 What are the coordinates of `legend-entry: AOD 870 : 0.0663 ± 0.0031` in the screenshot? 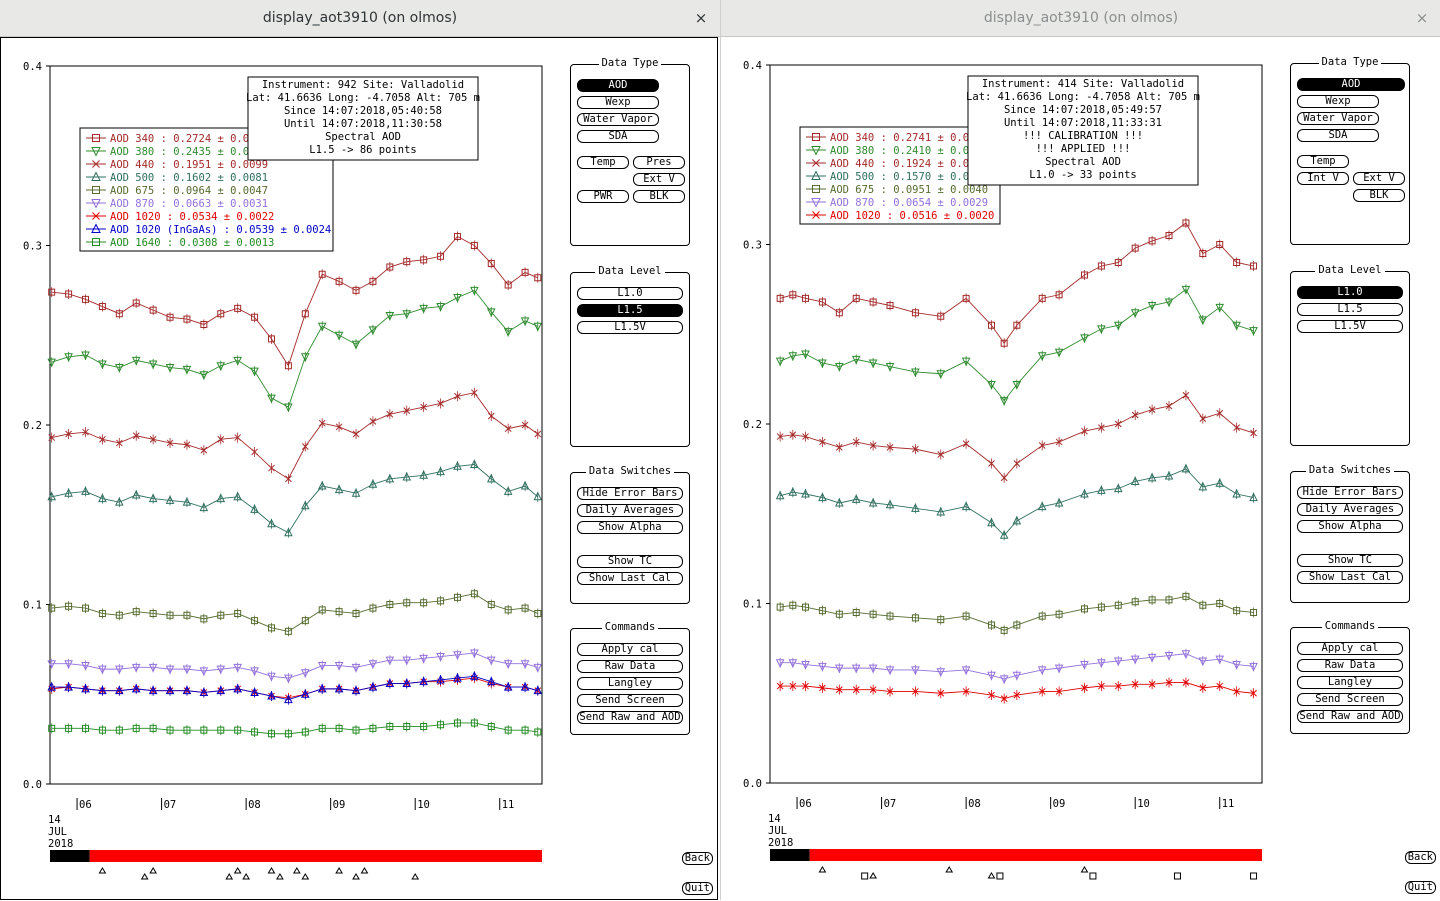 It's located at (189, 204).